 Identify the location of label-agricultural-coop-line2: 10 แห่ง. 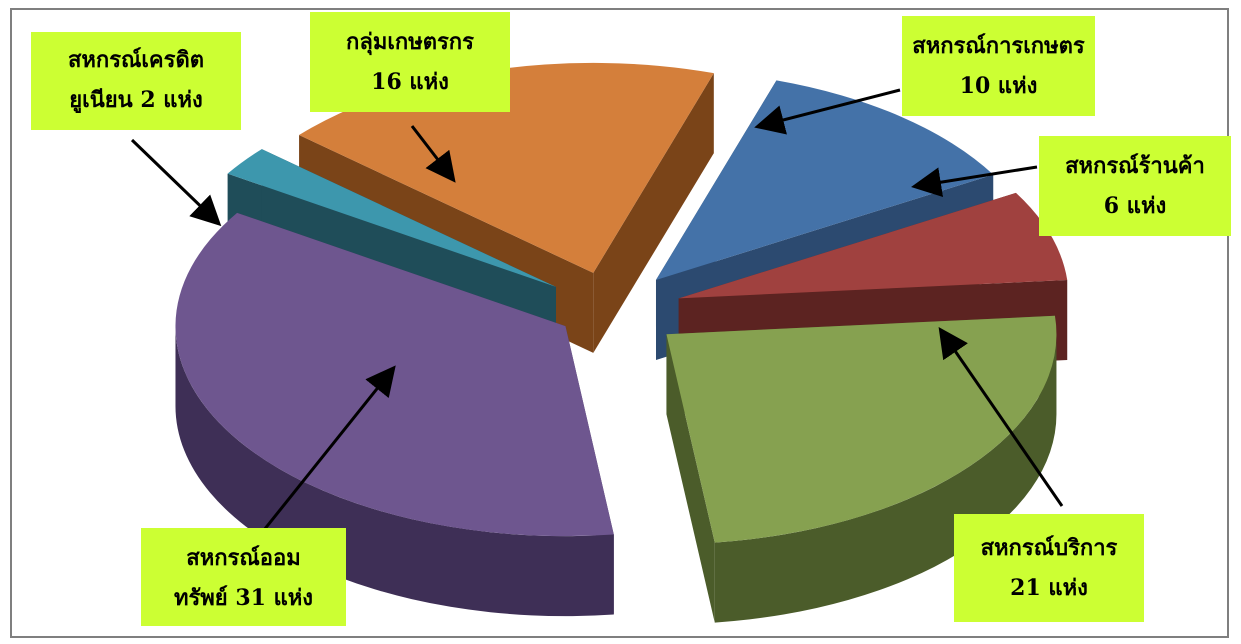
(998, 86).